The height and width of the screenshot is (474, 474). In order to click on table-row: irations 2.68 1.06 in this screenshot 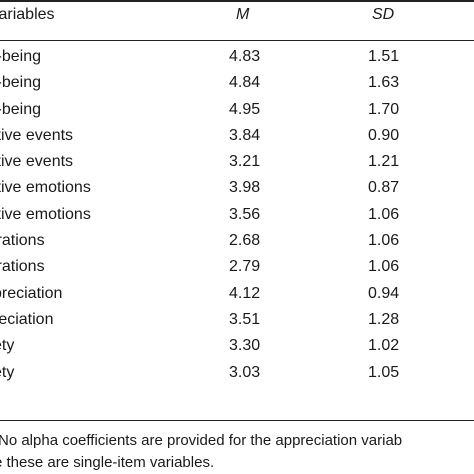, I will do `click(237, 245)`.